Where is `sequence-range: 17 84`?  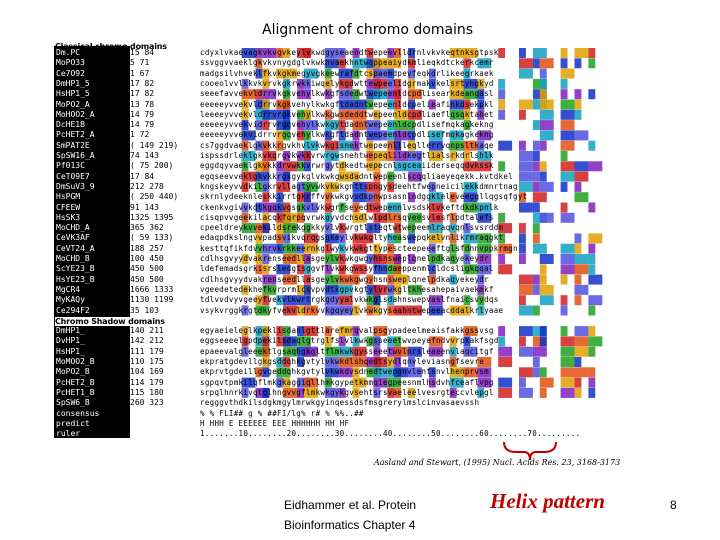
sequence-range: 17 84 is located at coordinates (142, 176).